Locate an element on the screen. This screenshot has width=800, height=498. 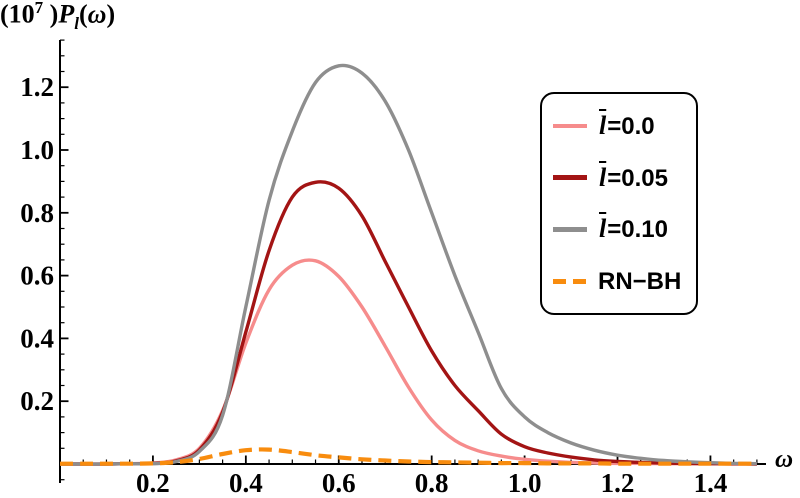
title-omega: ω is located at coordinates (97, 14).